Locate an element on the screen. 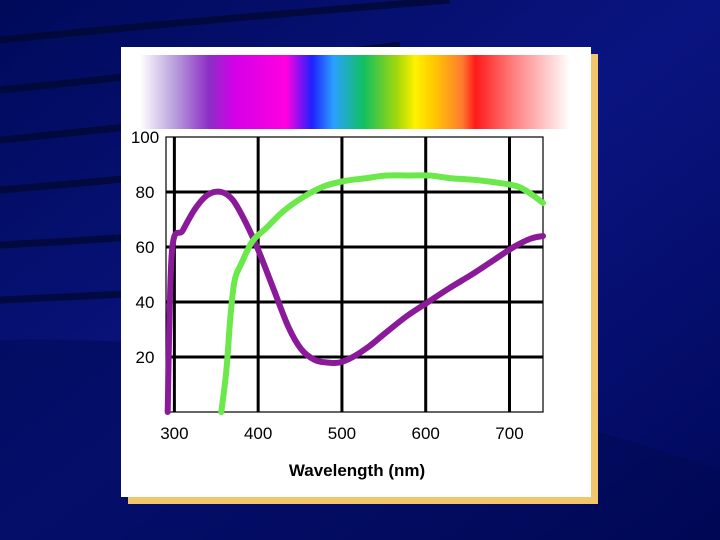 This screenshot has height=540, width=720. y-tick-label: 40 is located at coordinates (145, 302).